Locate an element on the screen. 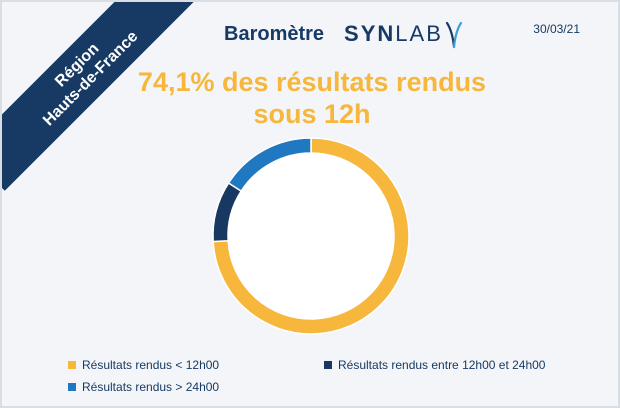 Image resolution: width=620 pixels, height=408 pixels. legend-swatch-over-24h is located at coordinates (72, 387).